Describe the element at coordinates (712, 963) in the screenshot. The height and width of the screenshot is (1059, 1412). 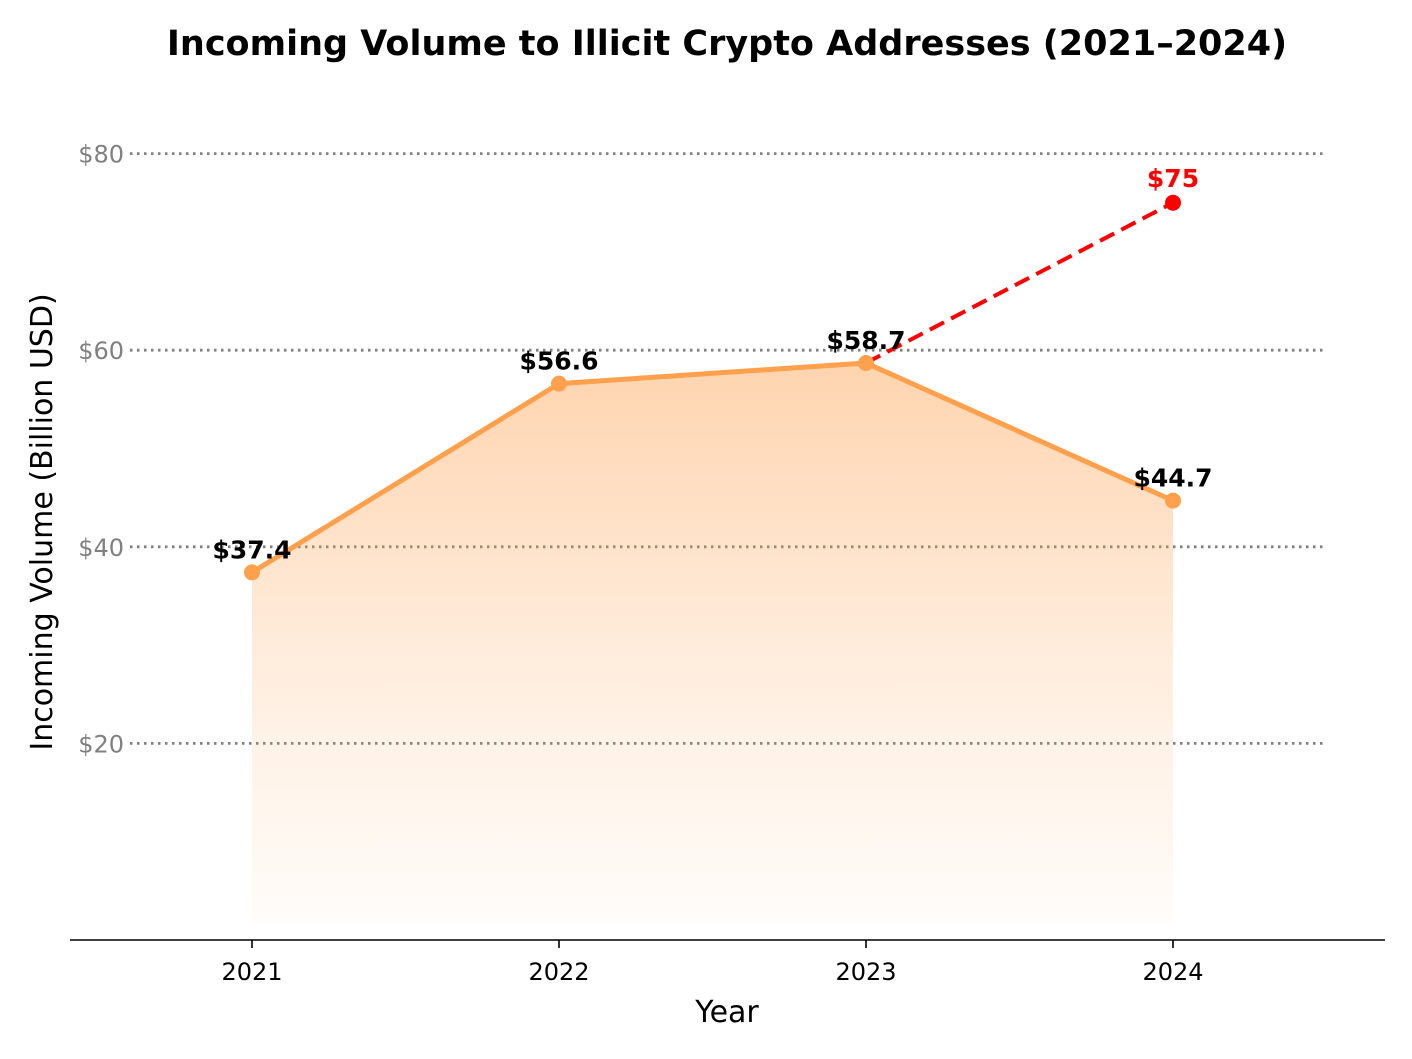
I see `x-ticks: 2021 2022 2023 2024` at that location.